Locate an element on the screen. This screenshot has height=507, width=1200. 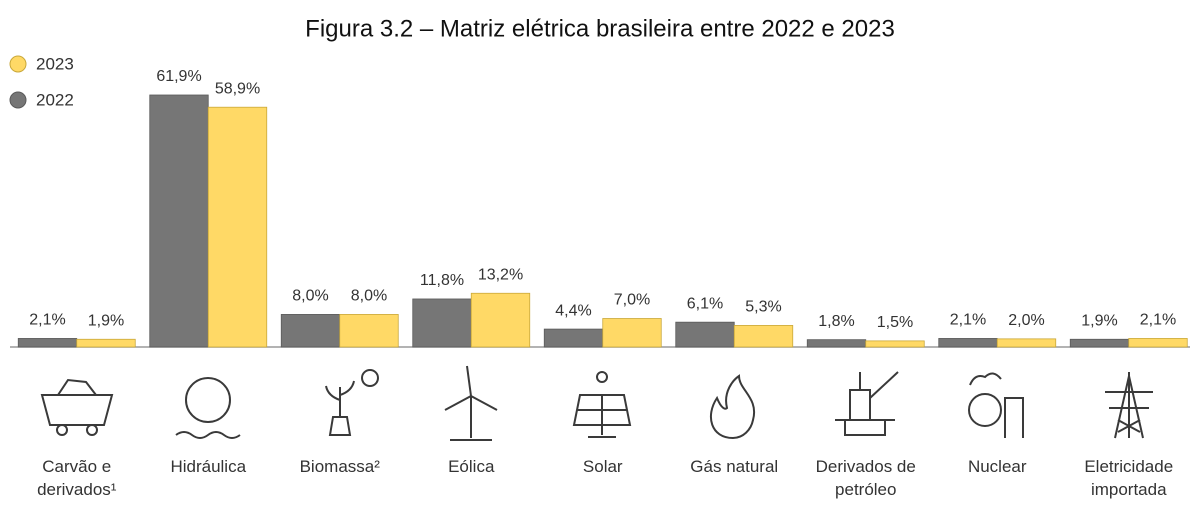
icon-hydro-wave is located at coordinates (208, 435).